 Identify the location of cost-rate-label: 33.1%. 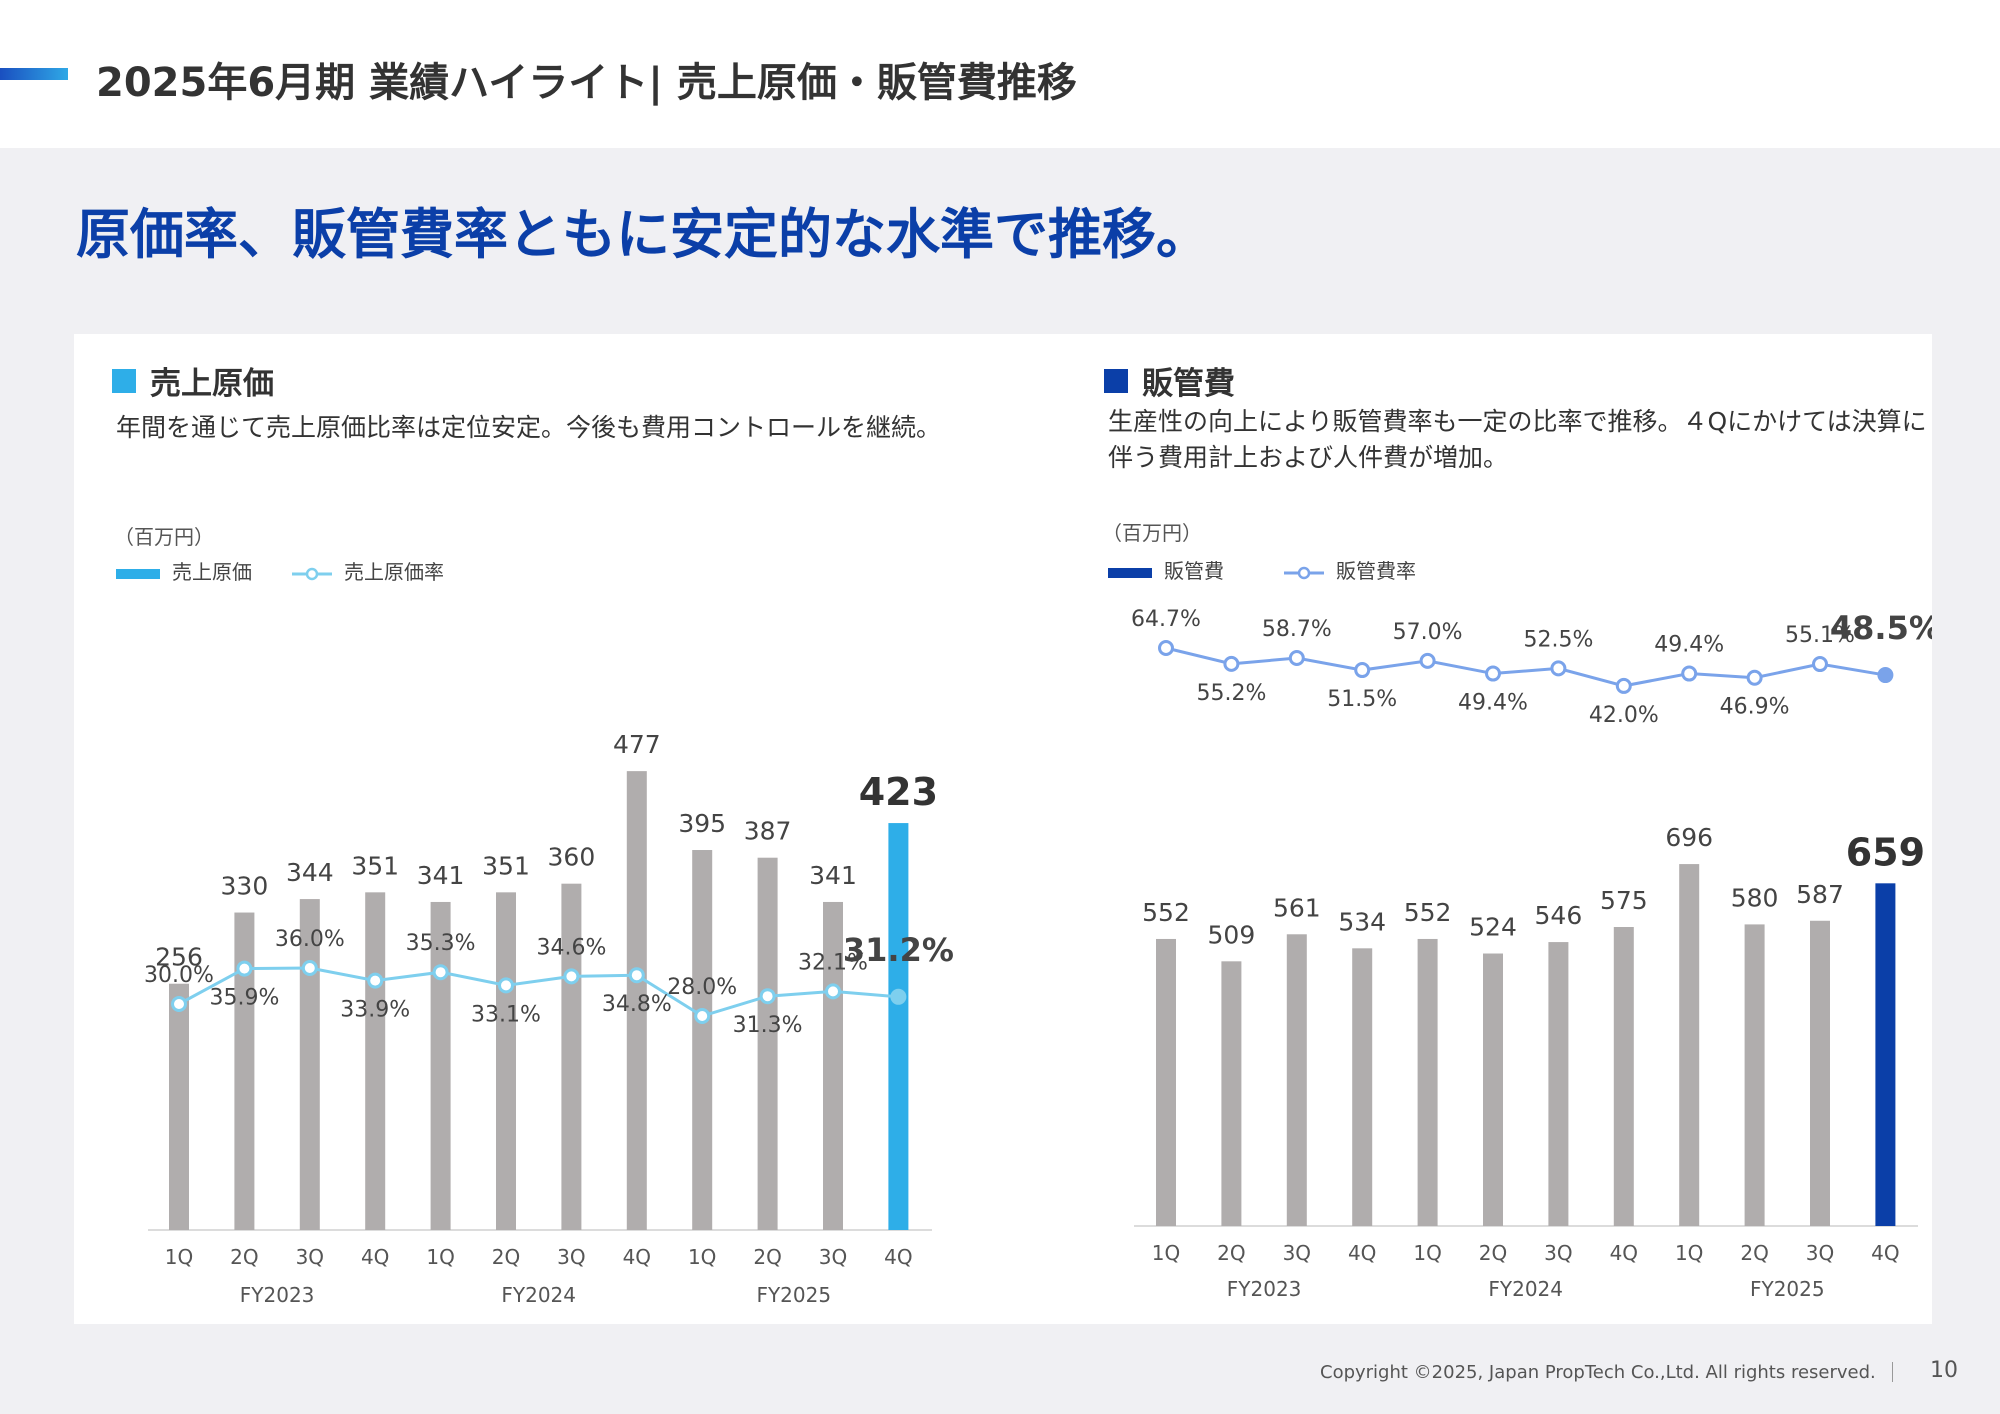
(506, 1014).